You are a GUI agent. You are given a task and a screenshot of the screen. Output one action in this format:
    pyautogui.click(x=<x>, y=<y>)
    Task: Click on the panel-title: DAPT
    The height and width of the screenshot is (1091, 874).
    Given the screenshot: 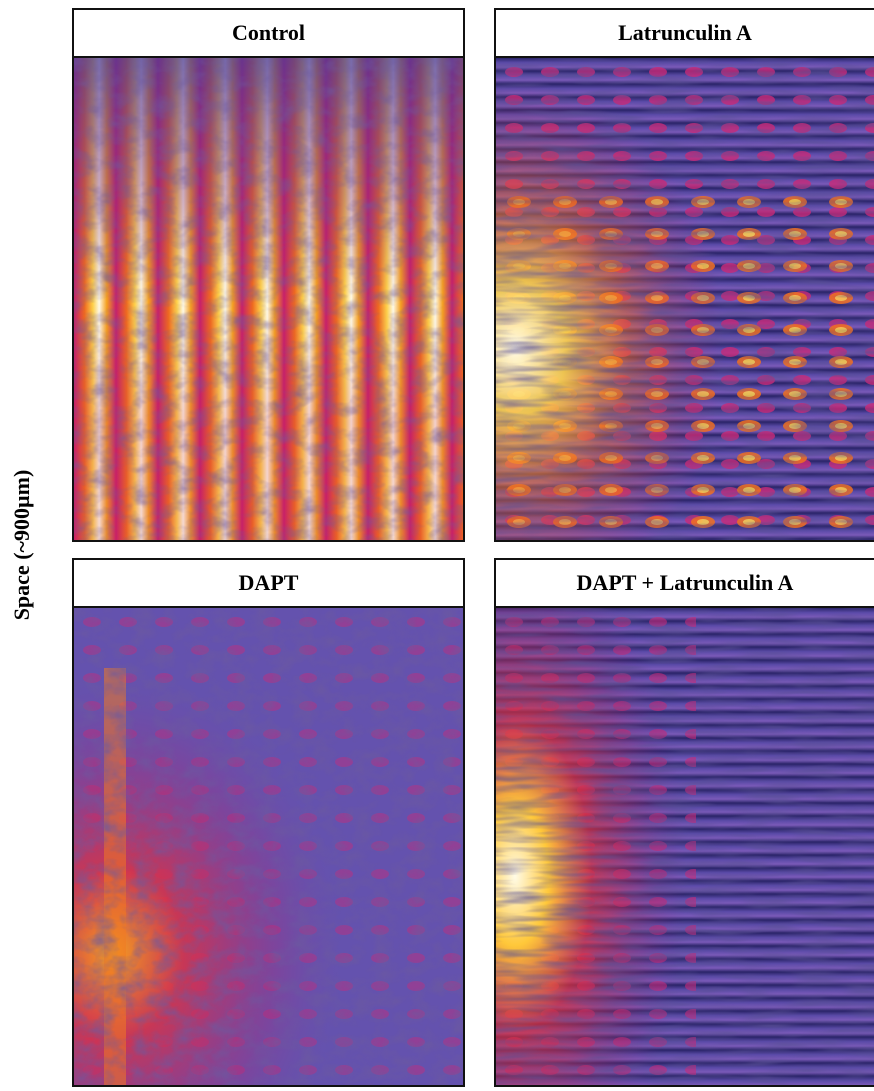 What is the action you would take?
    pyautogui.click(x=268, y=583)
    